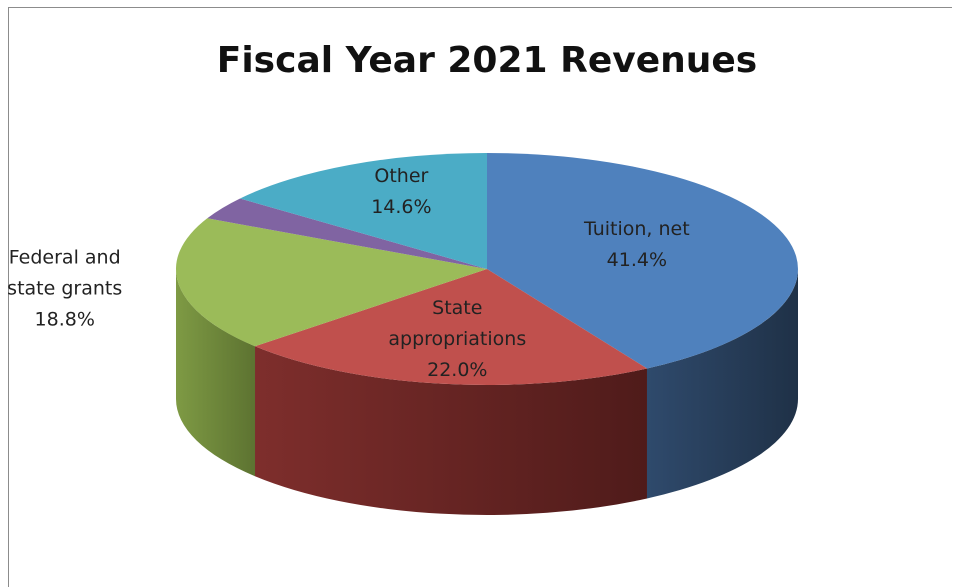 The image size is (954, 587). I want to click on slice-label-0: Tuition, net 41.4%, so click(636, 244).